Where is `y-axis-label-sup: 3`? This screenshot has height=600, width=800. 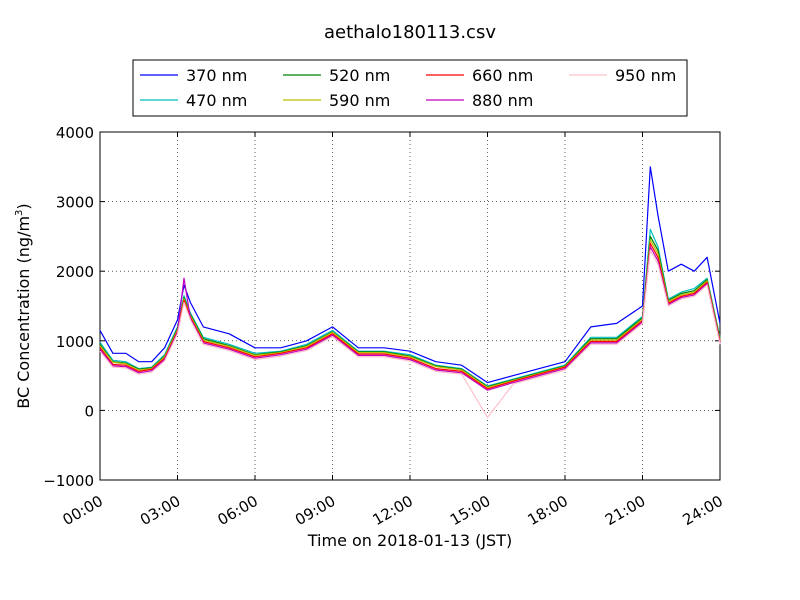 y-axis-label-sup: 3 is located at coordinates (19, 213).